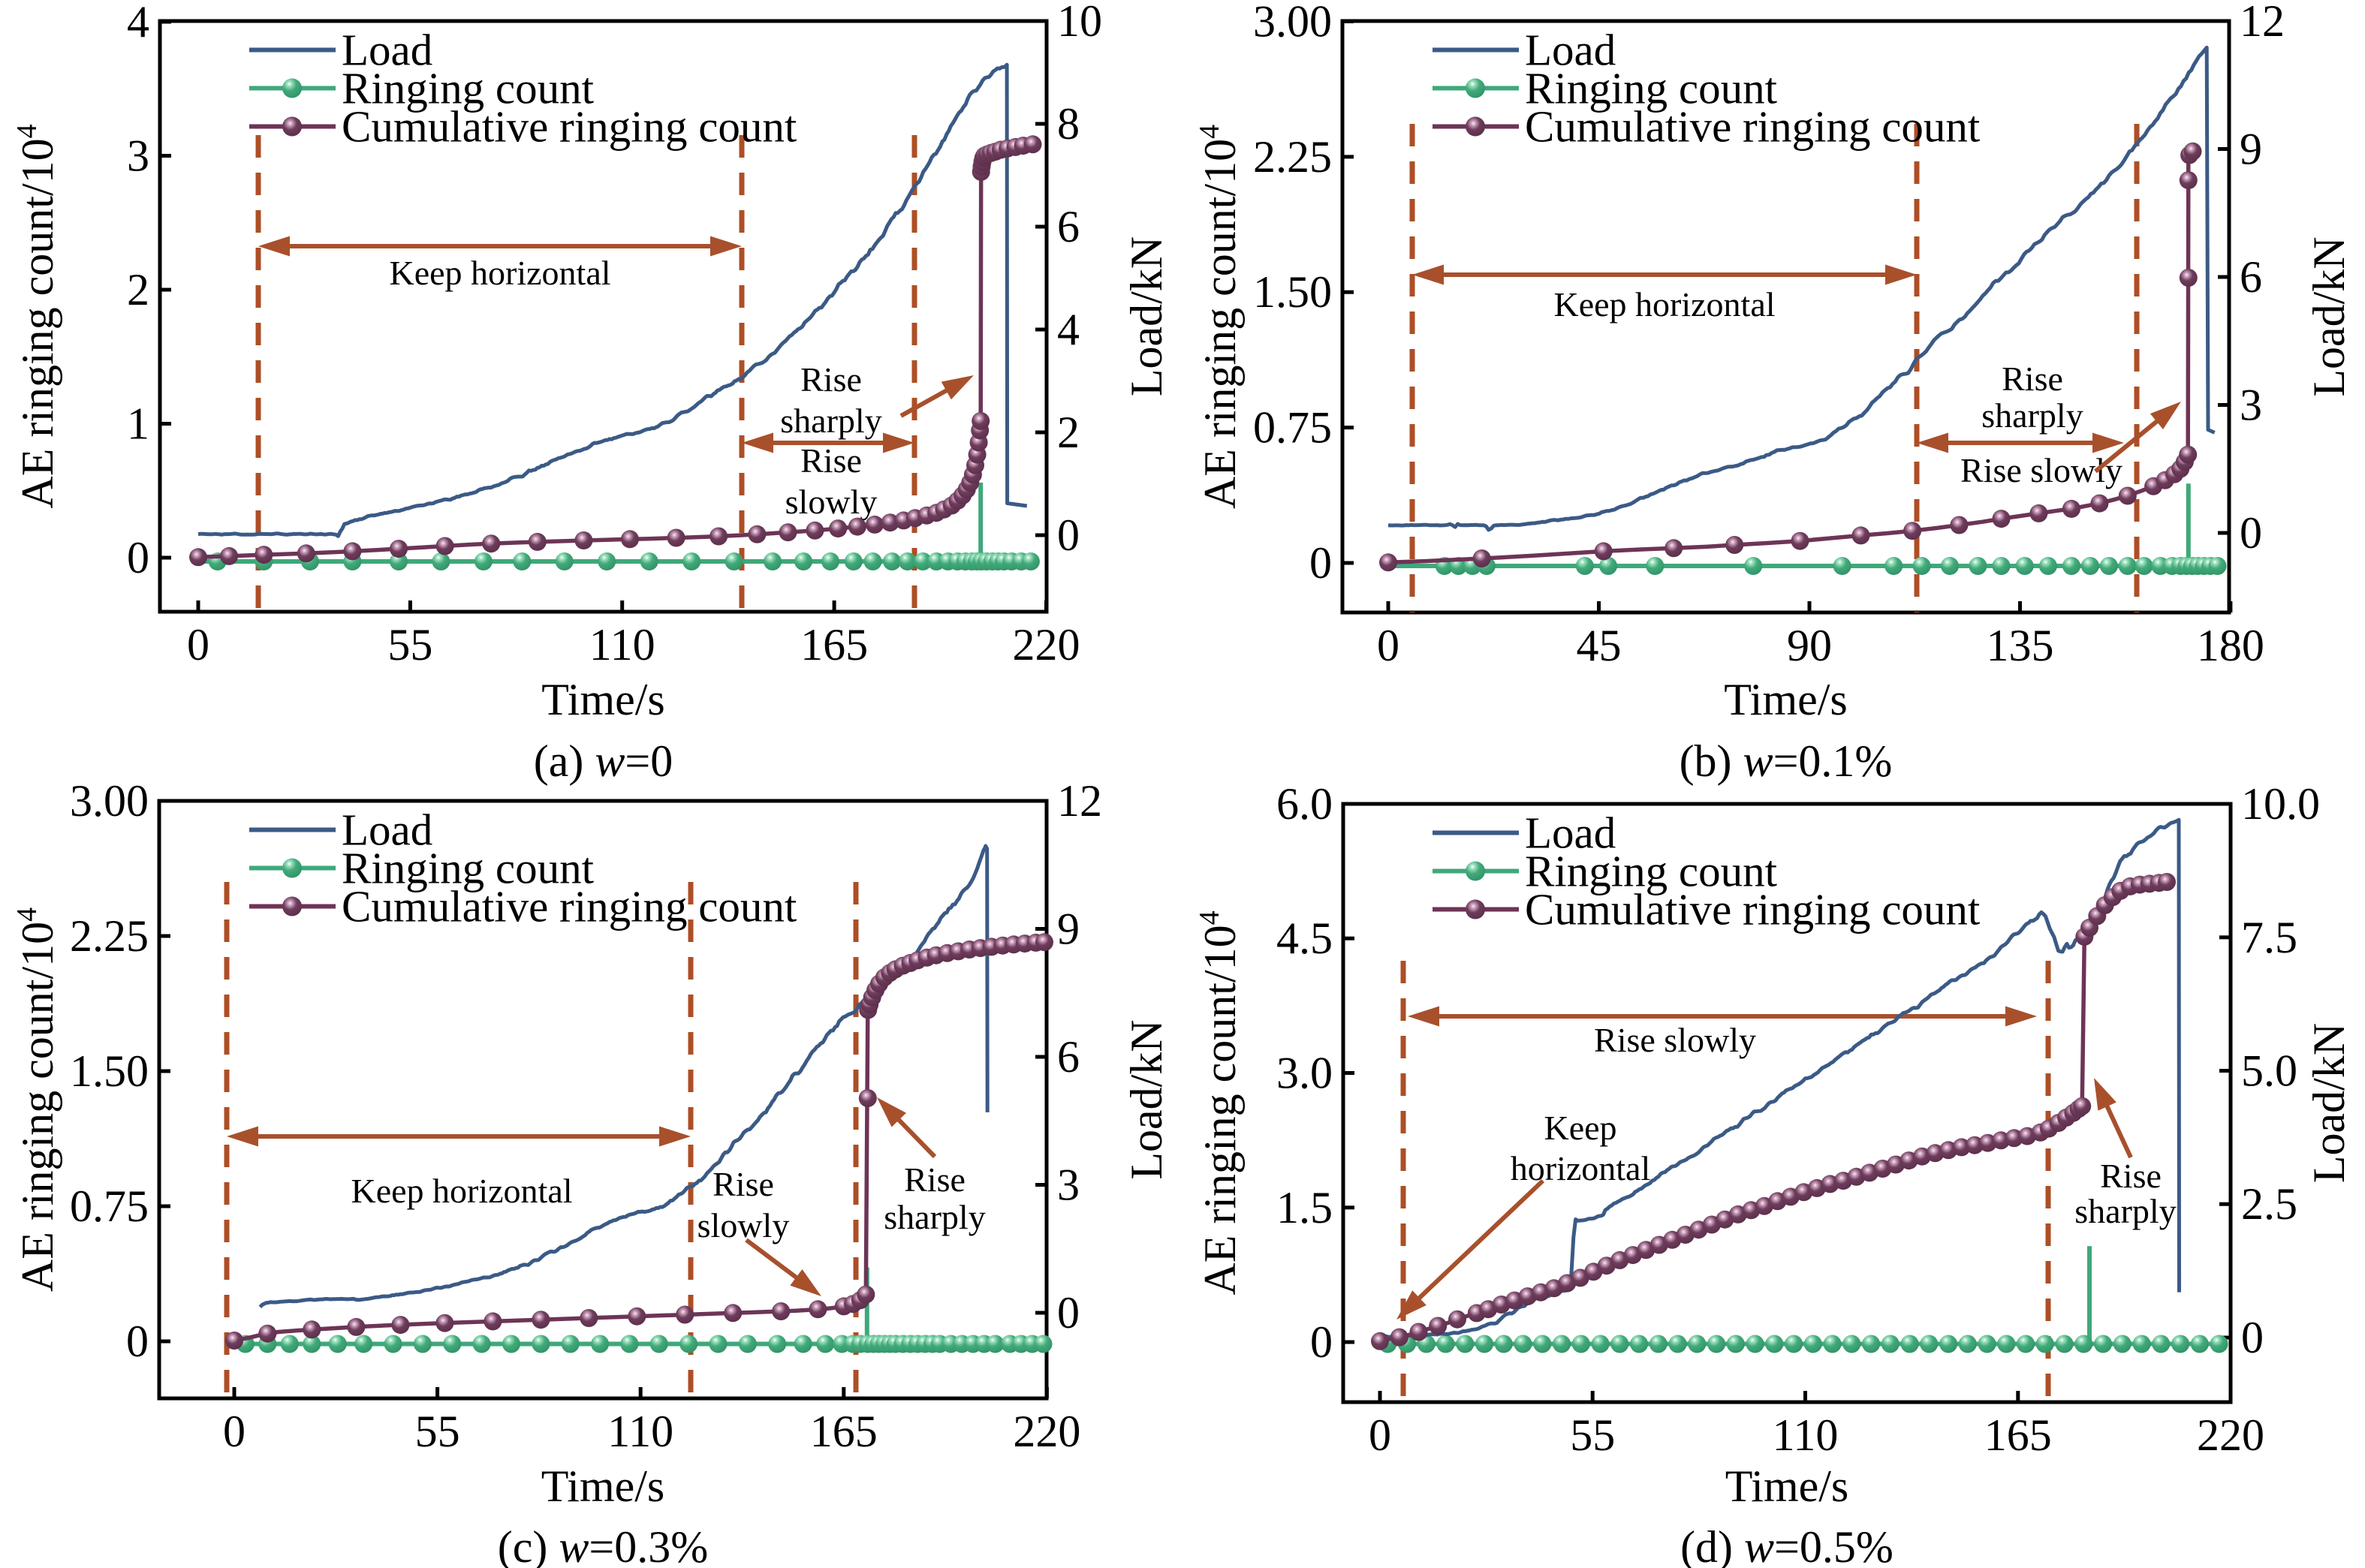 This screenshot has height=1568, width=2365. I want to click on svg-text: 3.0, so click(1304, 1073).